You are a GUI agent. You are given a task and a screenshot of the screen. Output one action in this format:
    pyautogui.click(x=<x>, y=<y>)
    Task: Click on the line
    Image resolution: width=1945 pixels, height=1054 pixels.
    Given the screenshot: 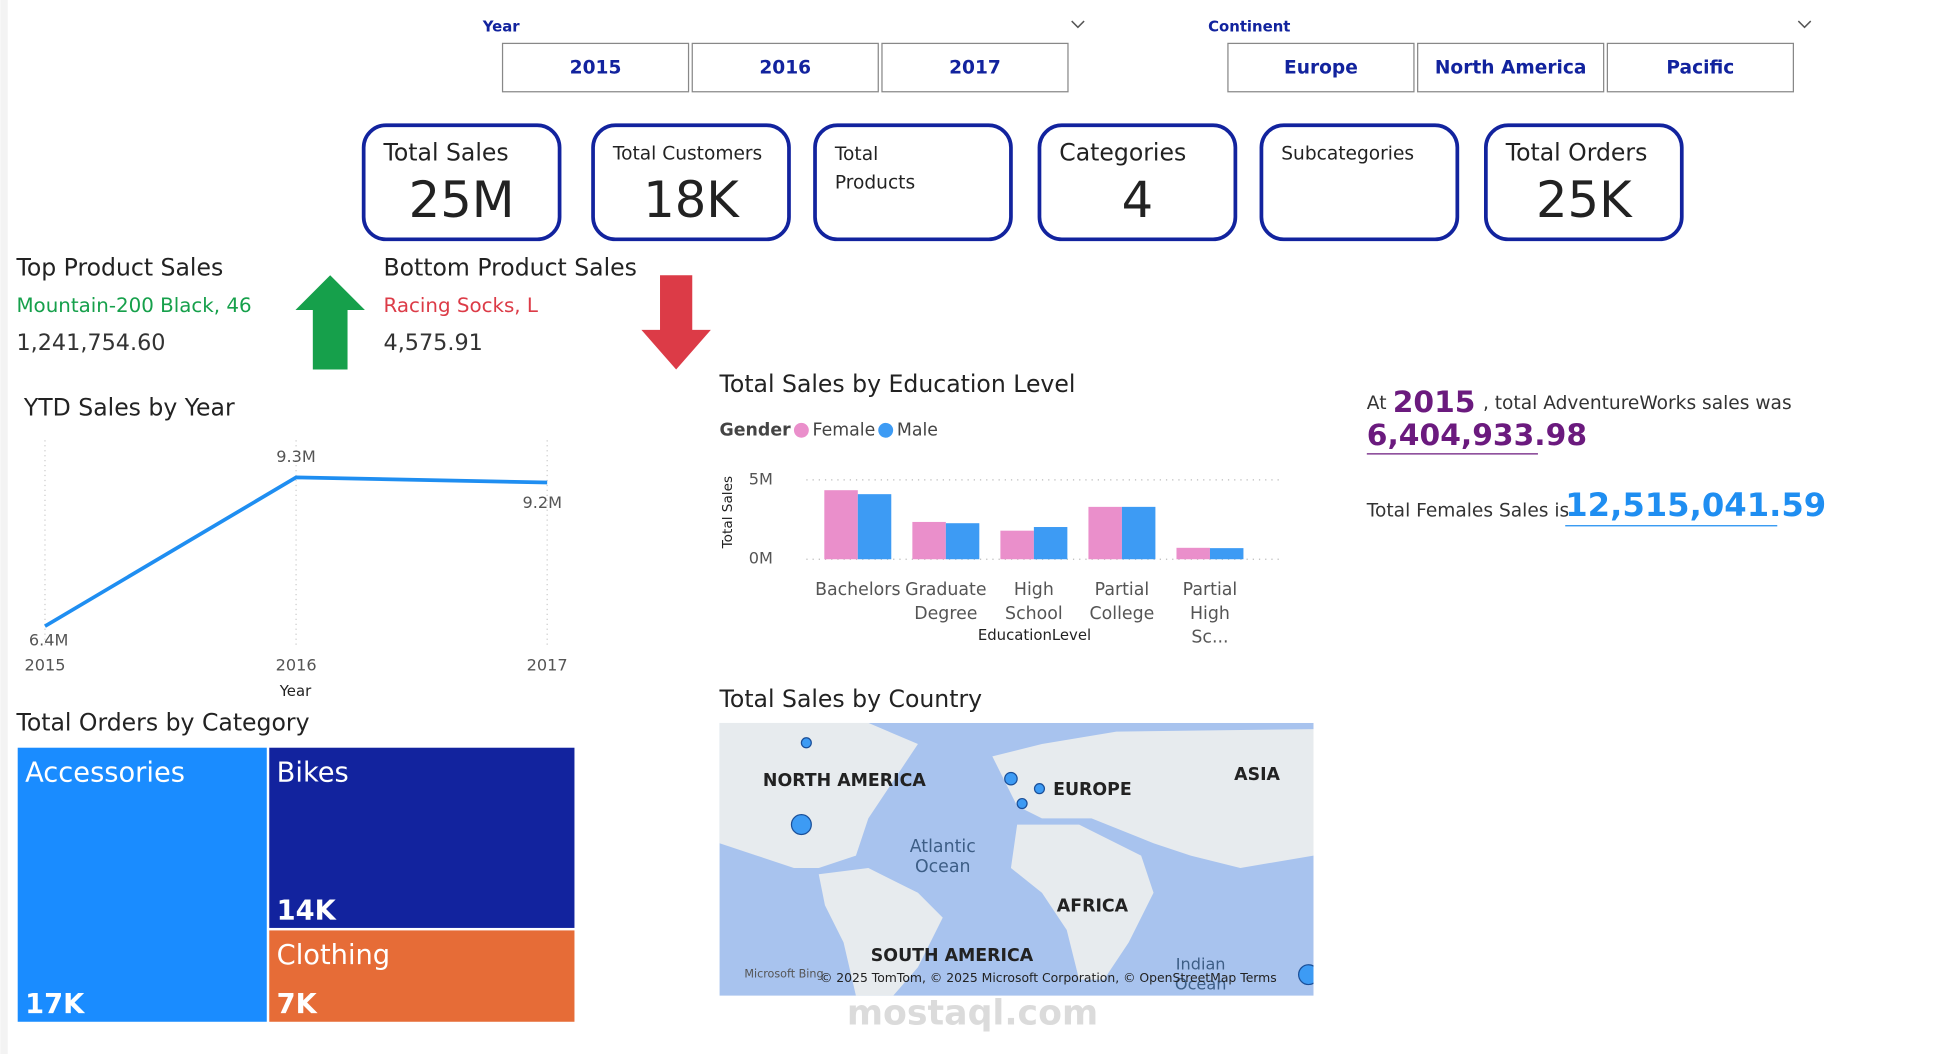 What is the action you would take?
    pyautogui.click(x=296, y=551)
    